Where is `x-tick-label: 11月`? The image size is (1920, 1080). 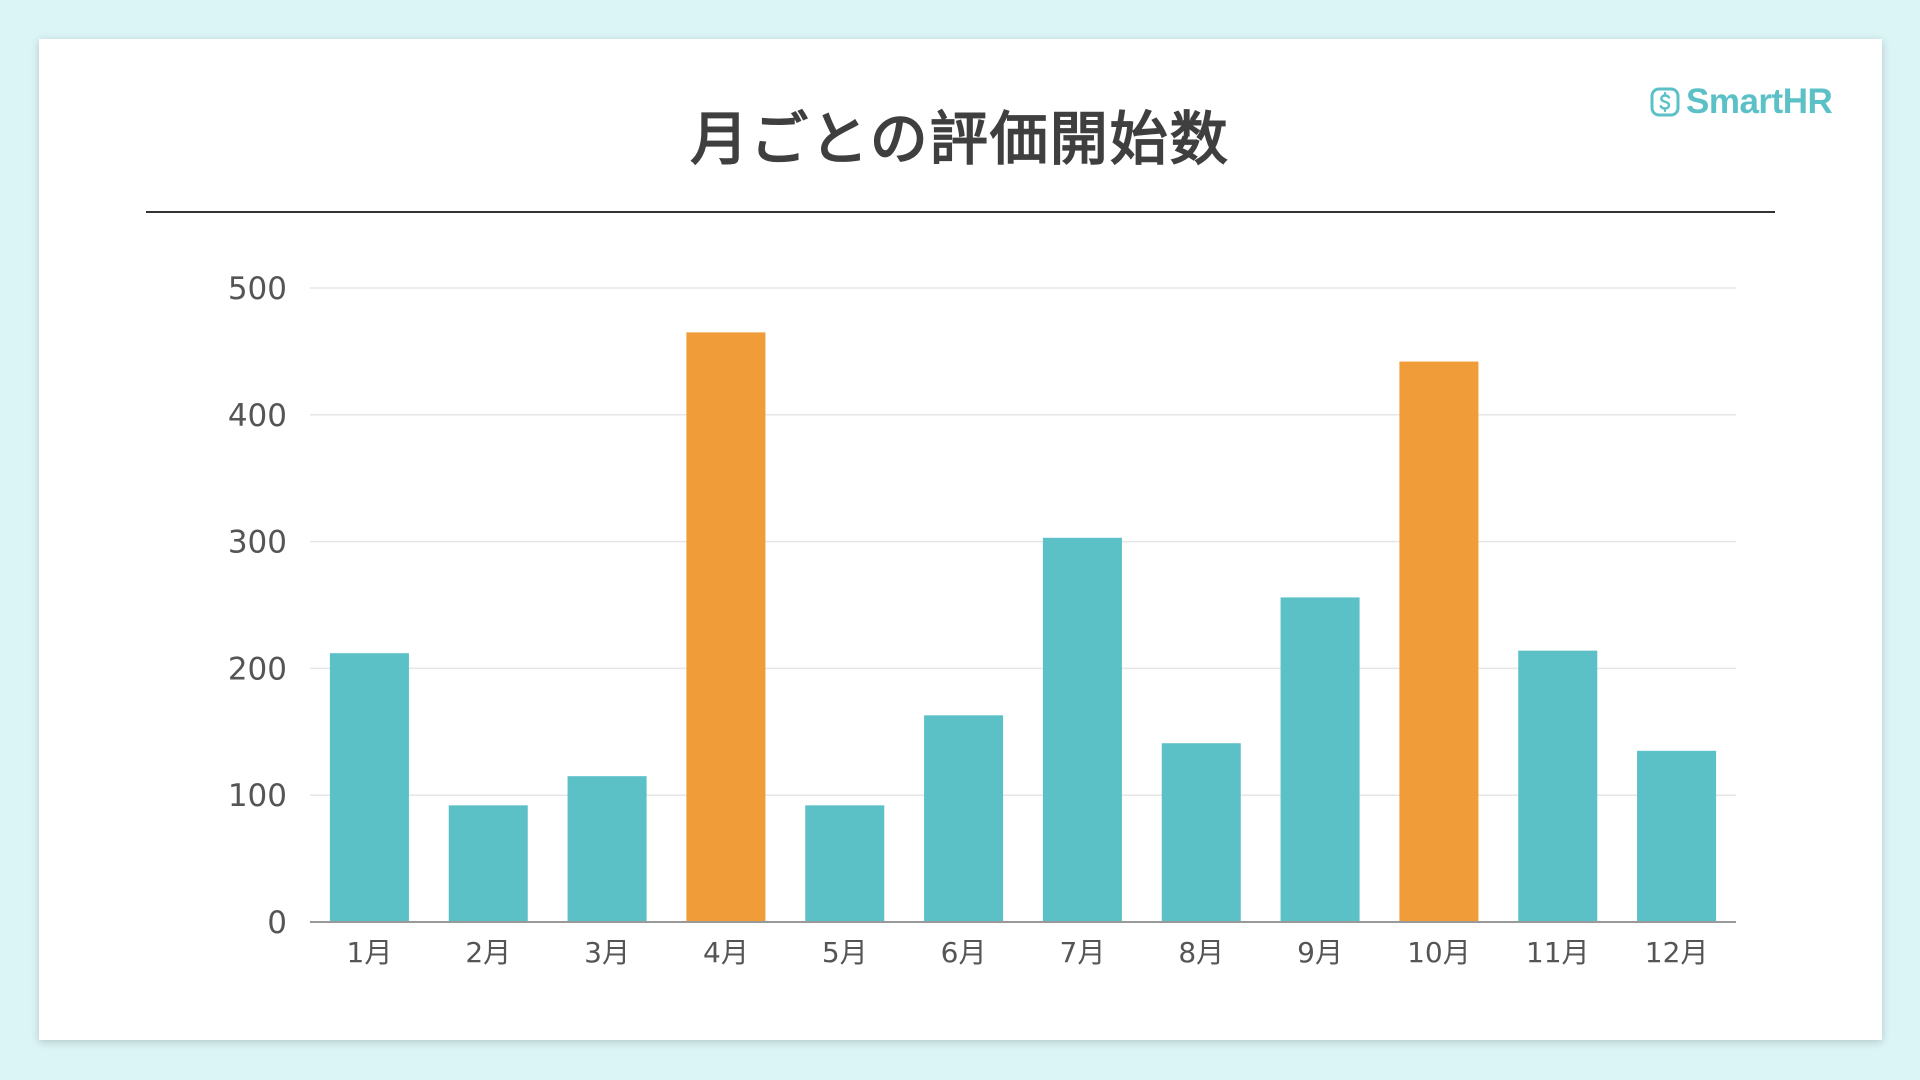
x-tick-label: 11月 is located at coordinates (1558, 952).